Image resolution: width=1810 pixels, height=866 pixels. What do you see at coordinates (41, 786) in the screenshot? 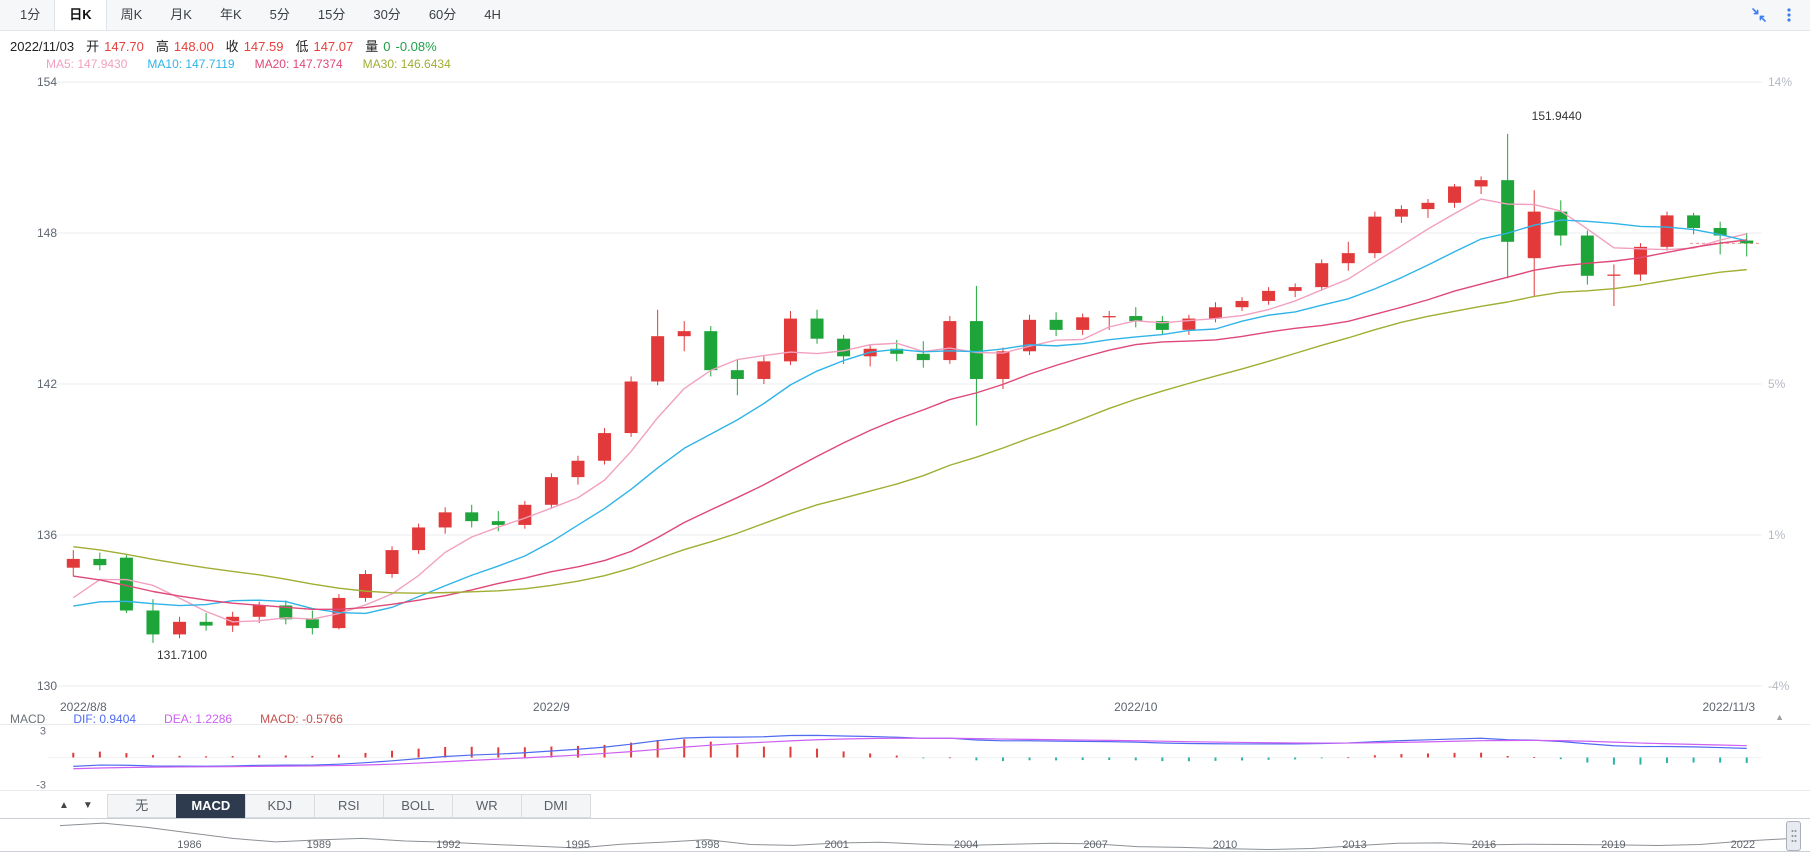
I see `svg-text: -3` at bounding box center [41, 786].